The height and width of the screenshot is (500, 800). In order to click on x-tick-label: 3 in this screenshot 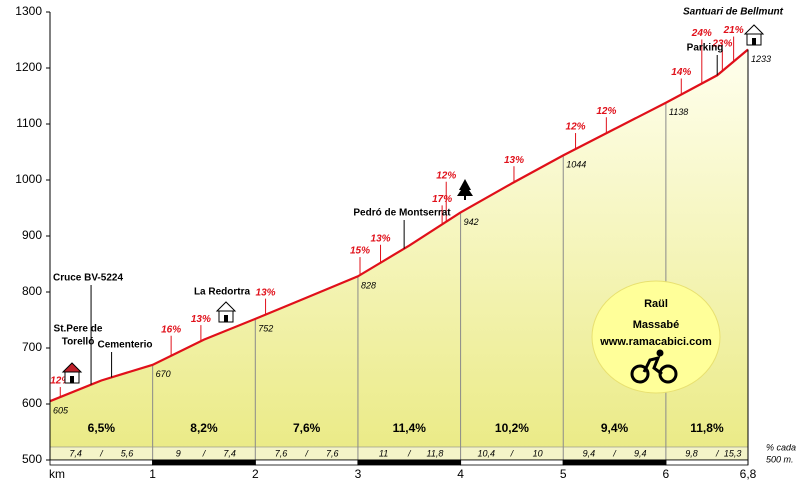, I will do `click(358, 474)`.